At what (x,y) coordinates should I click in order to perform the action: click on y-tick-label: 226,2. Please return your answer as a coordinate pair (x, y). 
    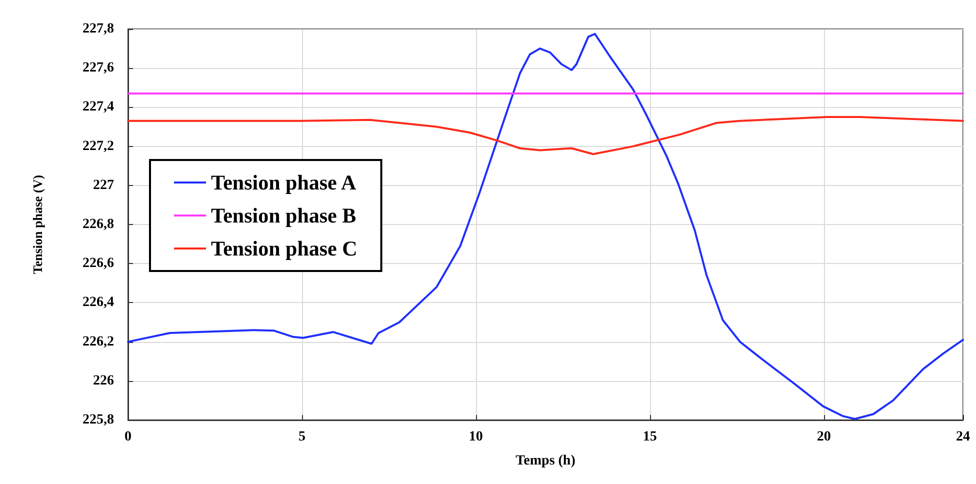
    Looking at the image, I should click on (98, 342).